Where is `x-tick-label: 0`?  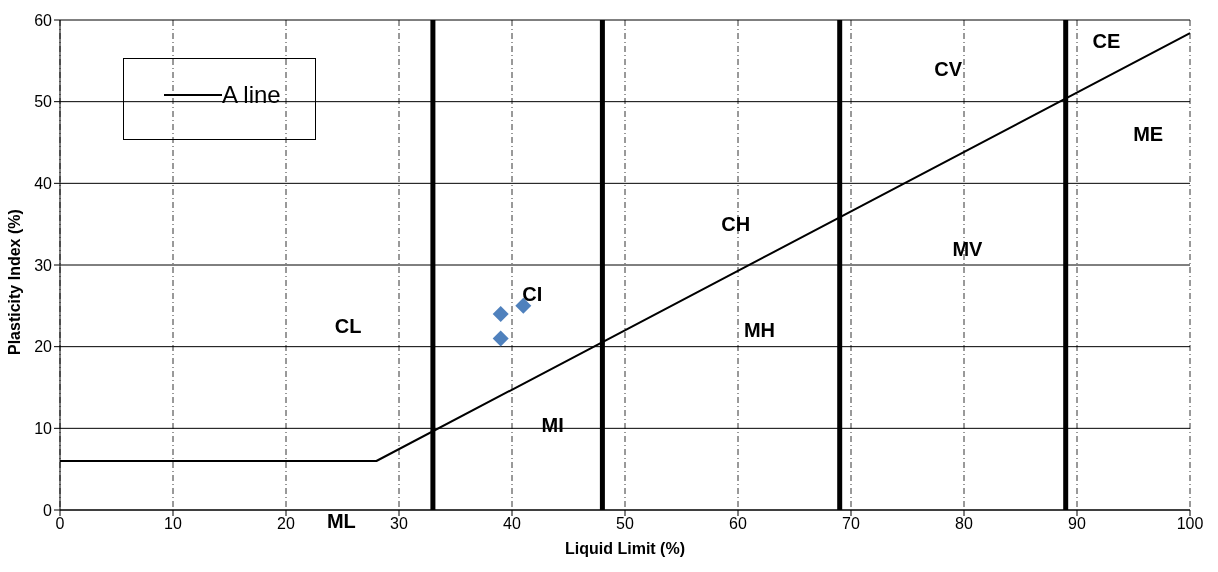 x-tick-label: 0 is located at coordinates (60, 524).